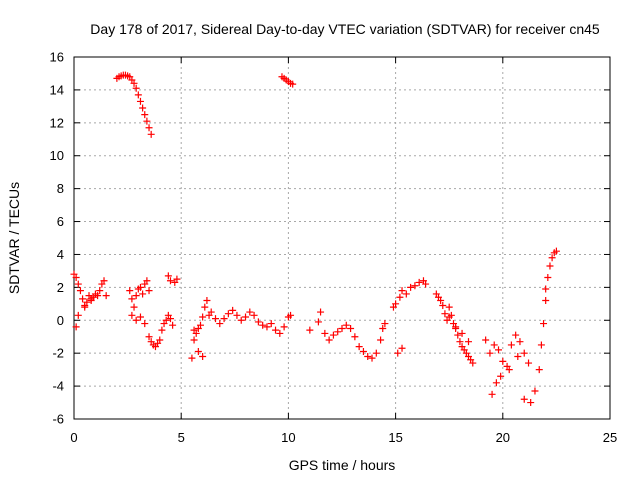  What do you see at coordinates (57, 155) in the screenshot?
I see `y-tick-label: 10` at bounding box center [57, 155].